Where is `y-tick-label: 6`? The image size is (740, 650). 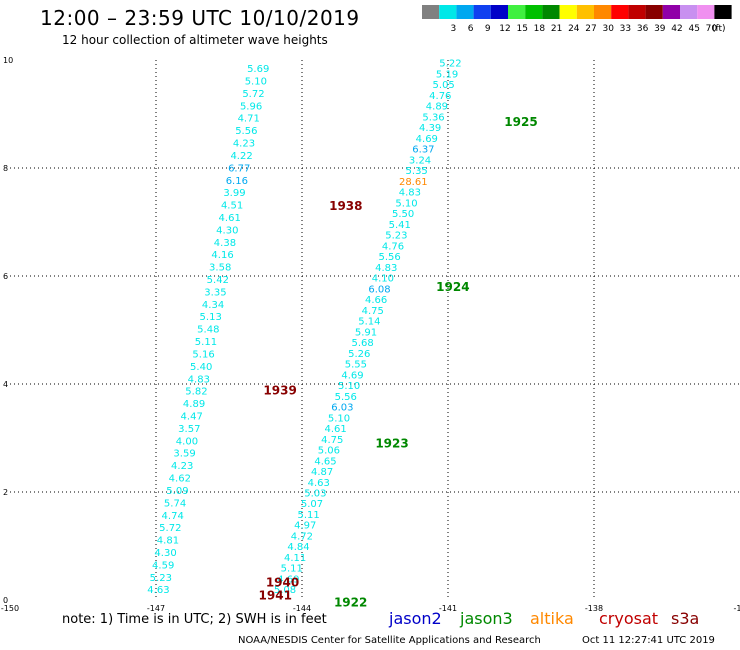
y-tick-label: 6 is located at coordinates (5, 276).